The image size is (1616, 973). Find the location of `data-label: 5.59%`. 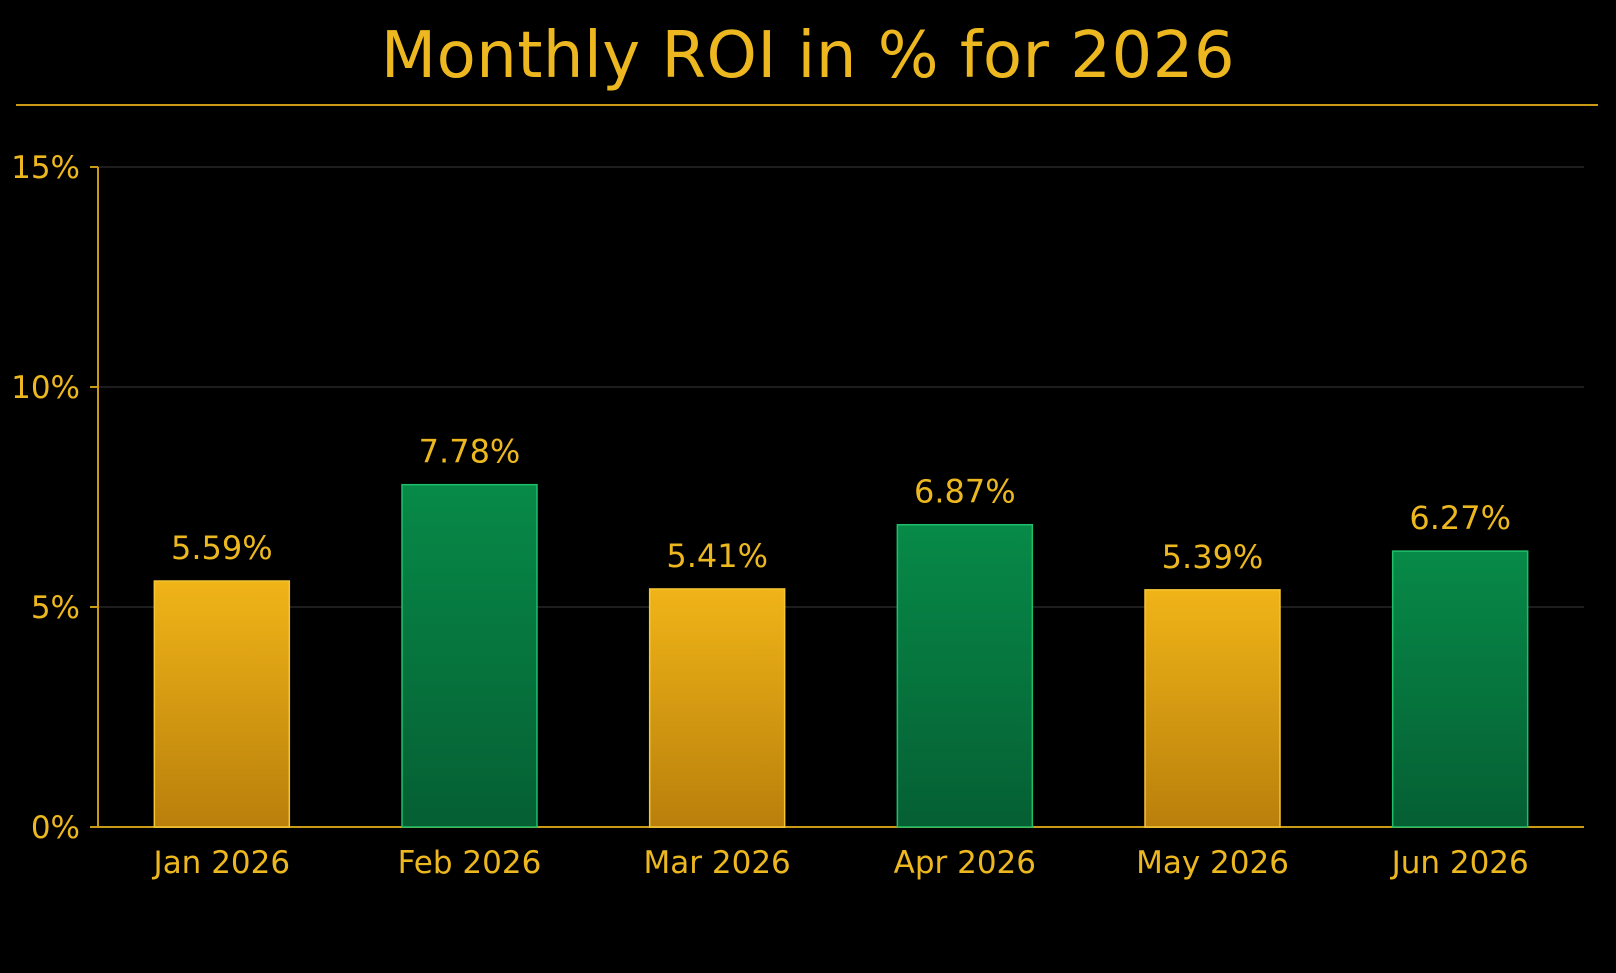

data-label: 5.59% is located at coordinates (222, 548).